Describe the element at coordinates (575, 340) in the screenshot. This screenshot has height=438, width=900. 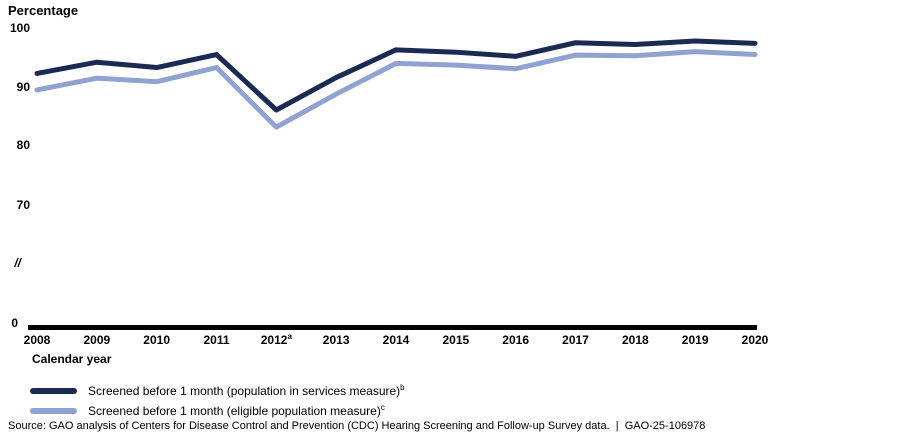
I see `x-tick-label: 2017` at that location.